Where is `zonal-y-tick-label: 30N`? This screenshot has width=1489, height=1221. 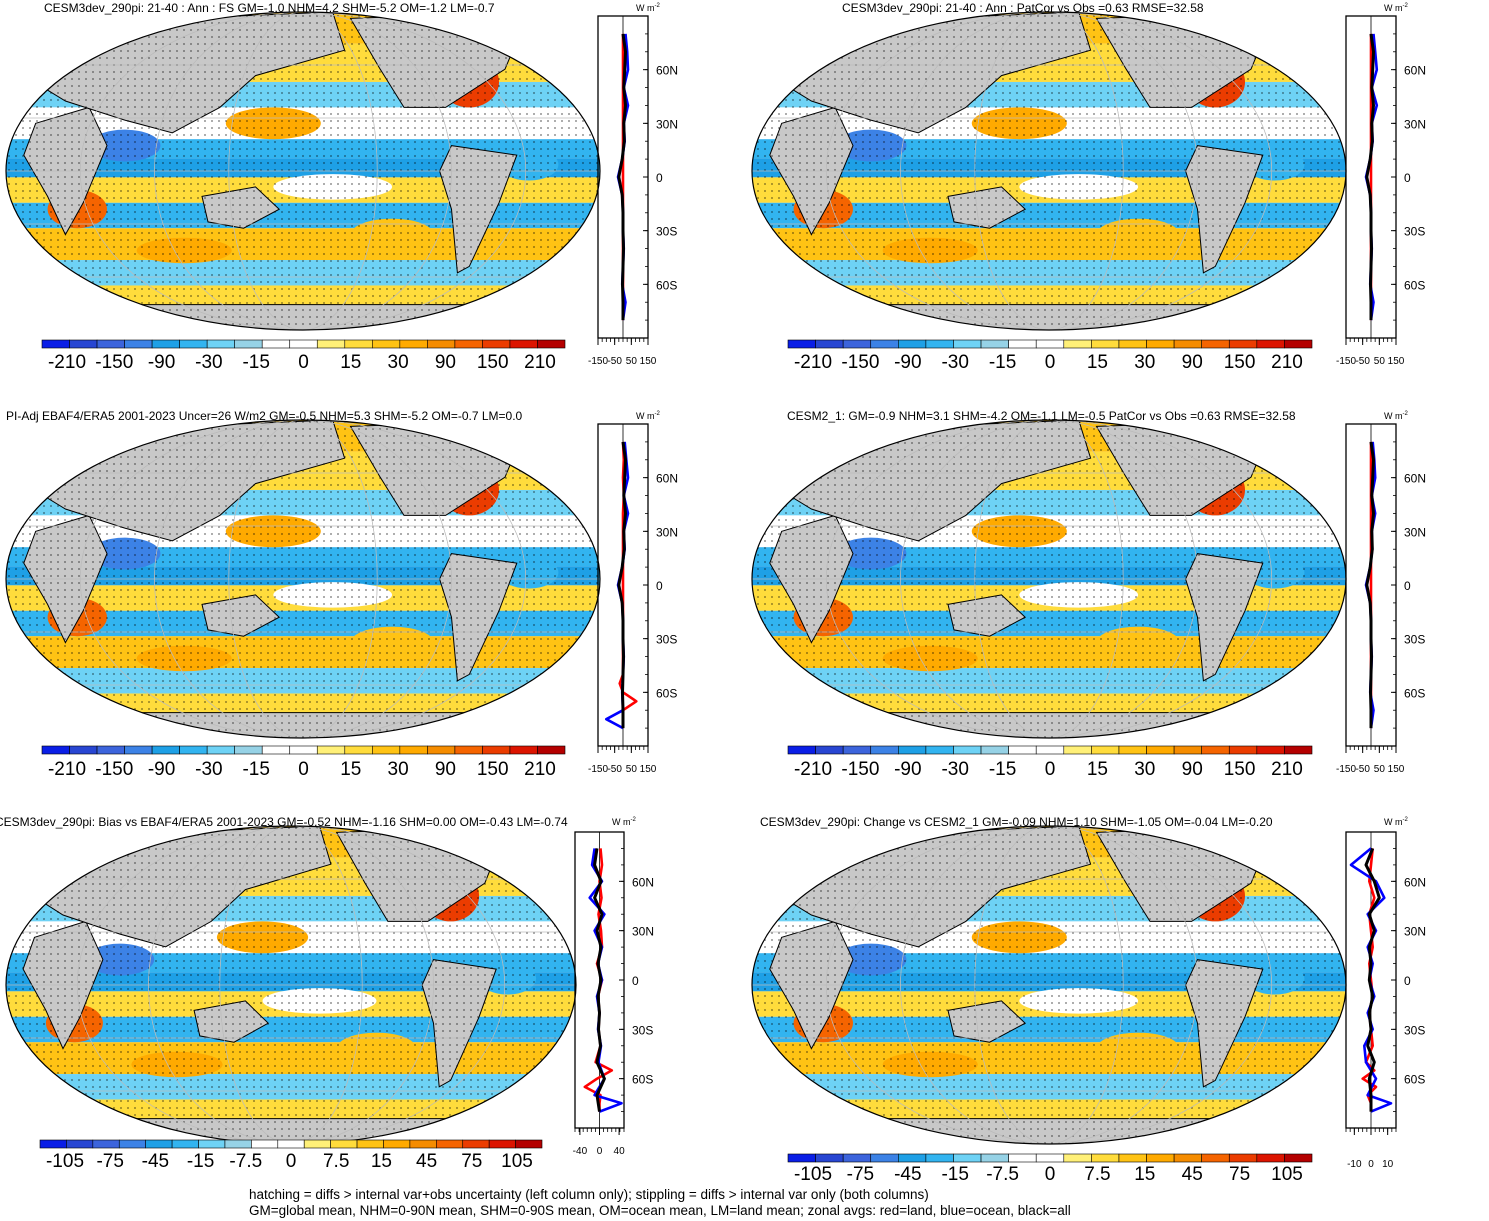
zonal-y-tick-label: 30N is located at coordinates (643, 932).